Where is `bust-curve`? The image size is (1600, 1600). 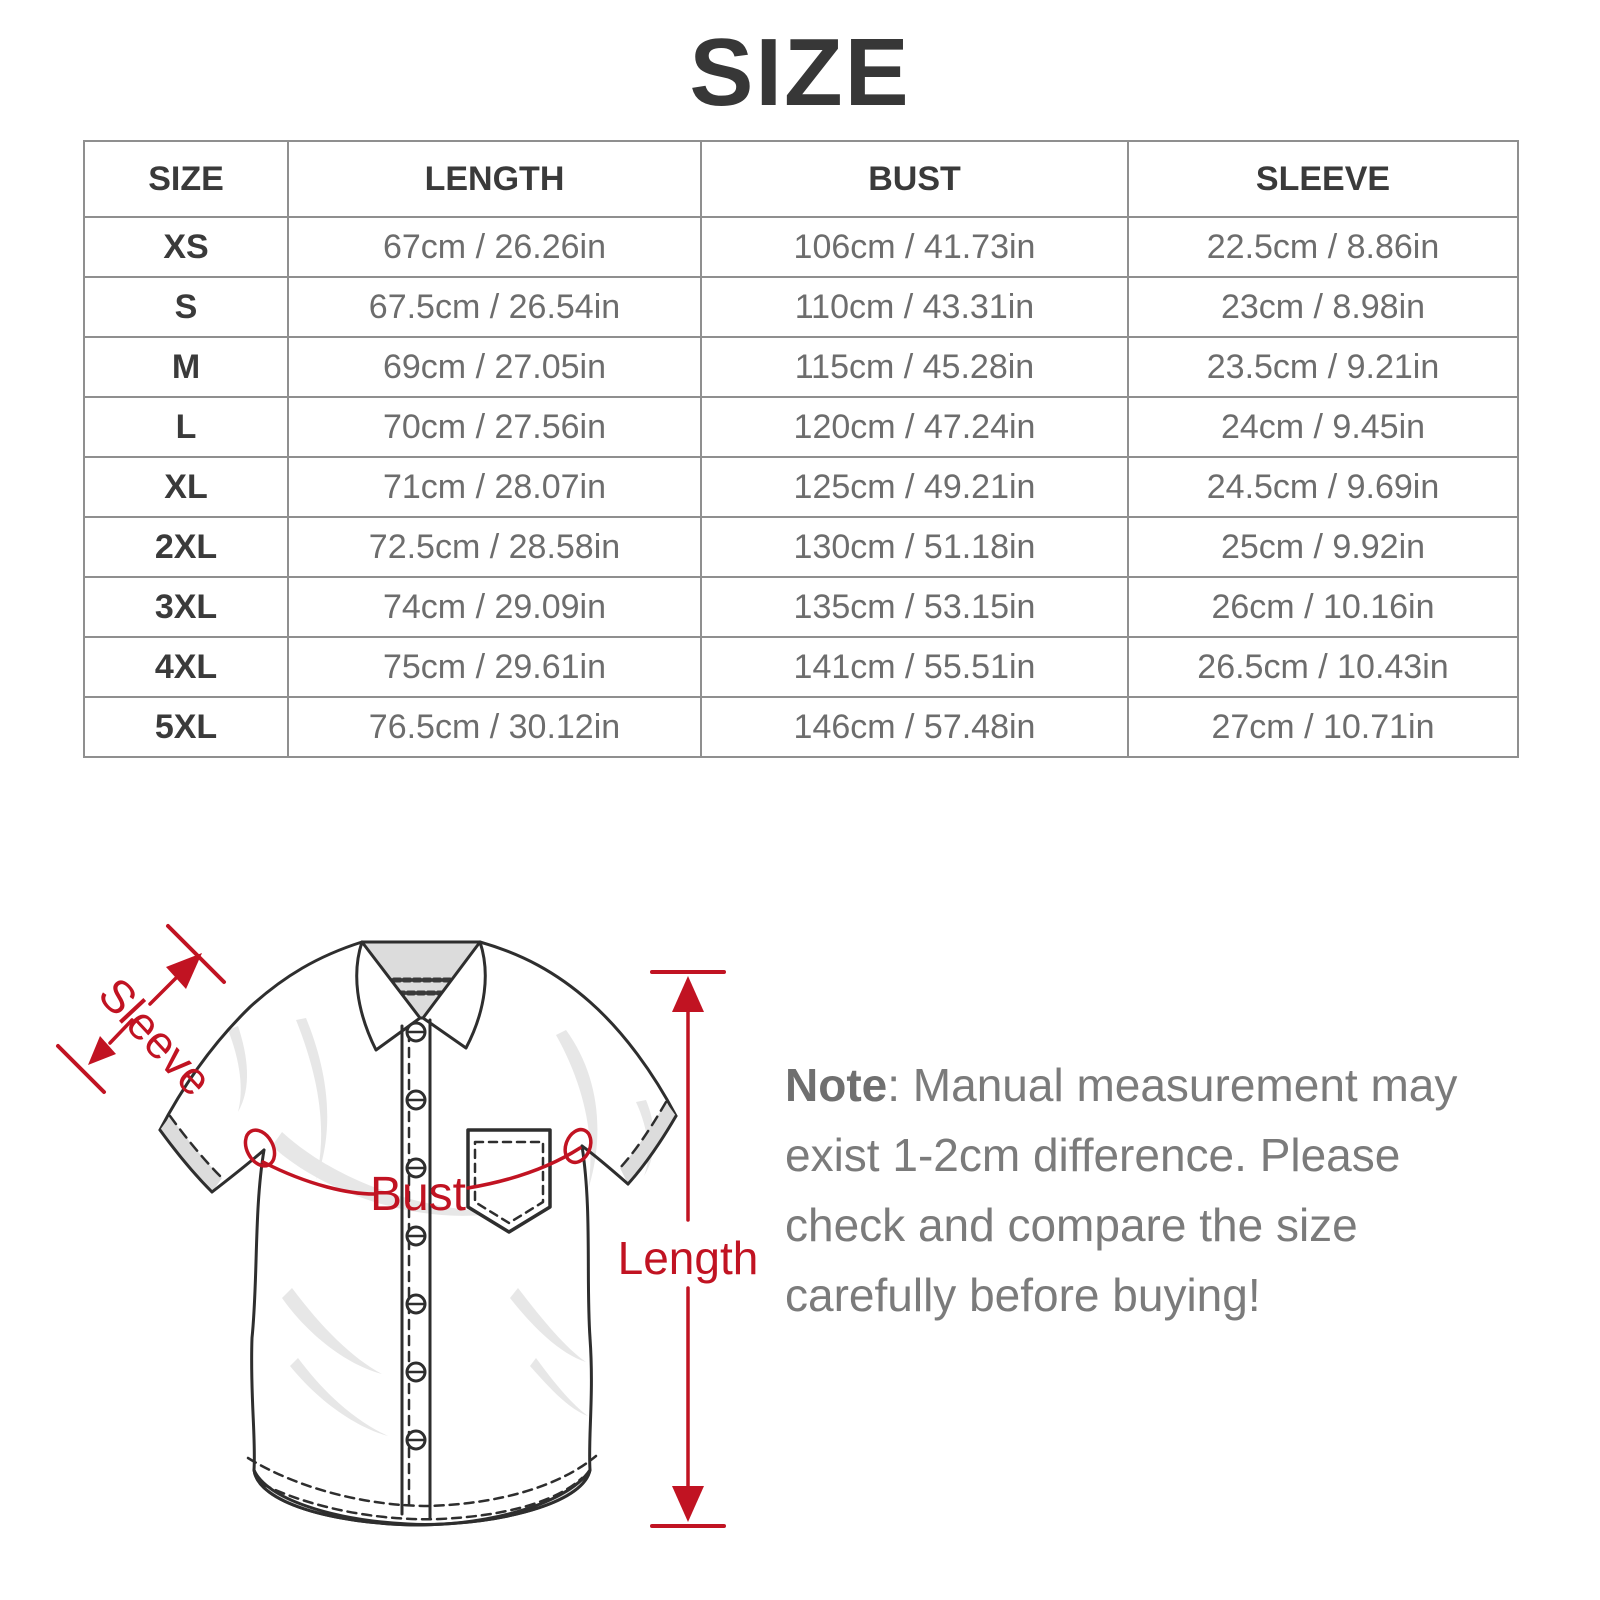
bust-curve is located at coordinates (418, 1161).